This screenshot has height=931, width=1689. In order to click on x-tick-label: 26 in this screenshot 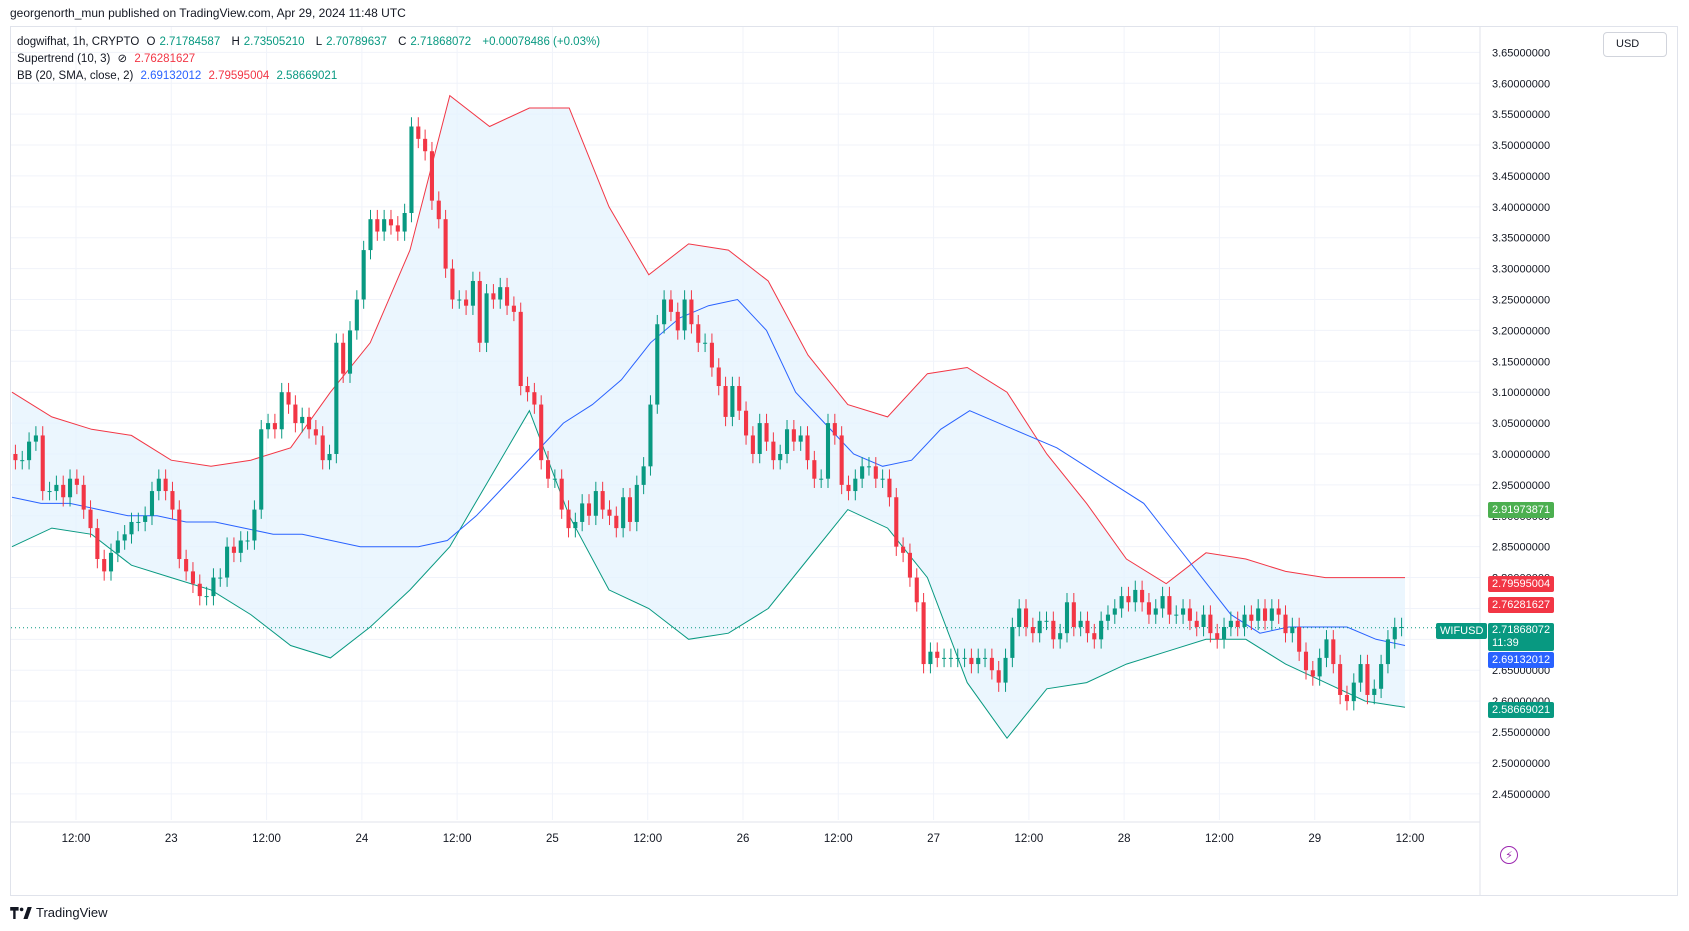, I will do `click(743, 839)`.